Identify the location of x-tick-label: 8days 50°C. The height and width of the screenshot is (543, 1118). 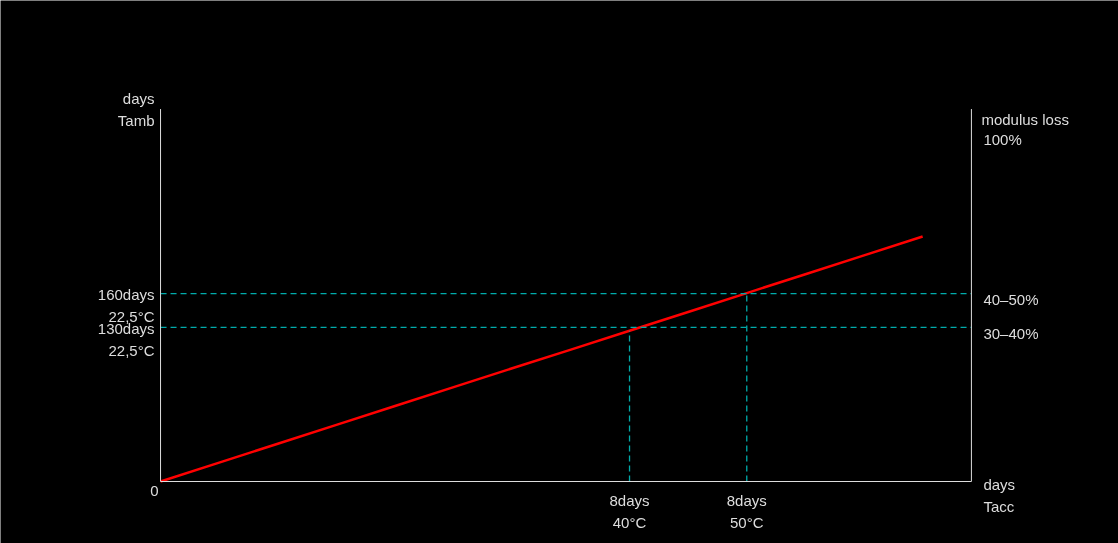
(746, 511).